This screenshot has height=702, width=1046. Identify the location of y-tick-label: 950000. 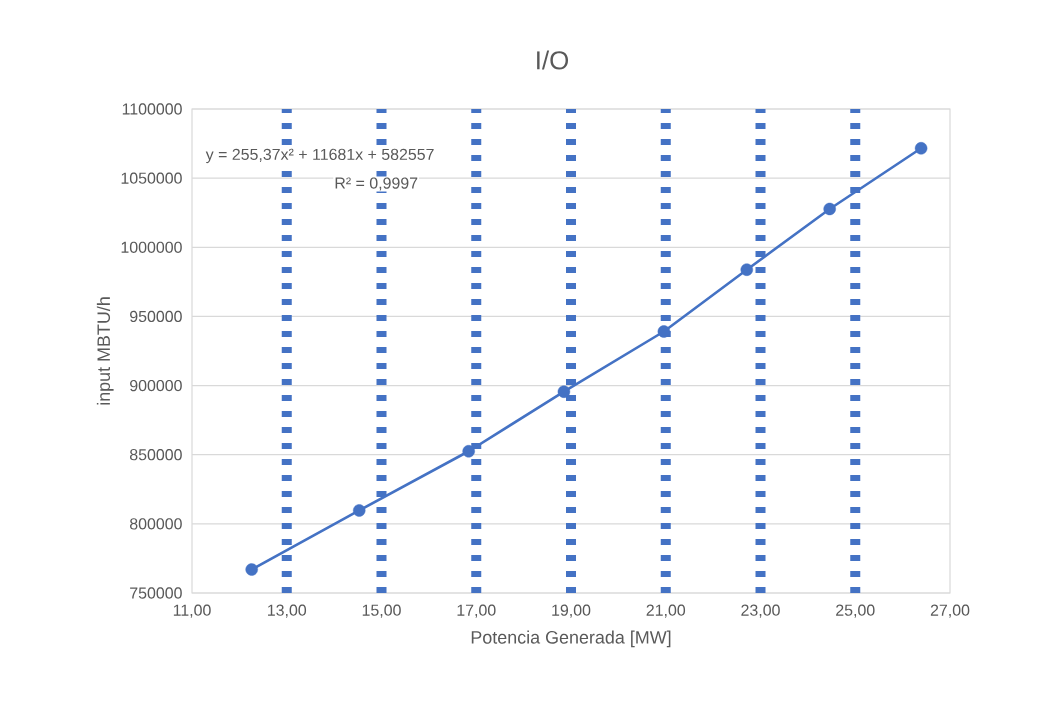
(156, 316).